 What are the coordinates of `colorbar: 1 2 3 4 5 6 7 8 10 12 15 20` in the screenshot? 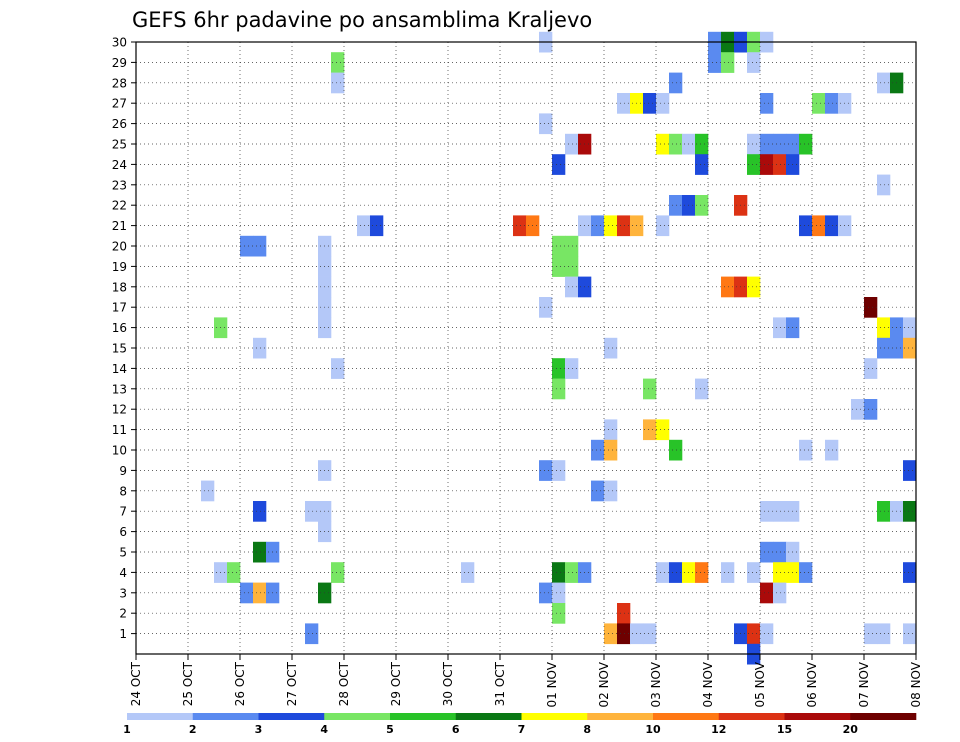 It's located at (520, 724).